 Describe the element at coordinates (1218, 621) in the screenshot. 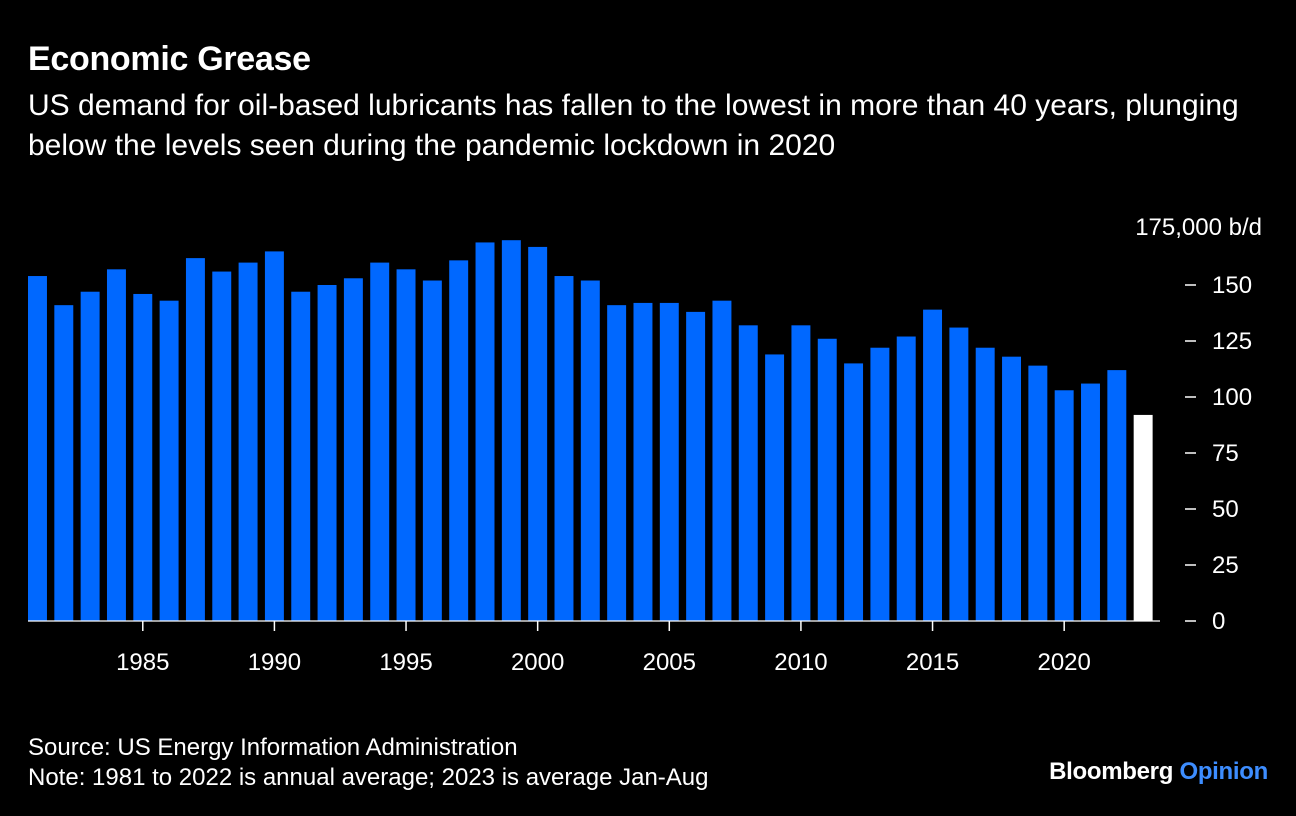

I see `y-tick-label-0: 0` at that location.